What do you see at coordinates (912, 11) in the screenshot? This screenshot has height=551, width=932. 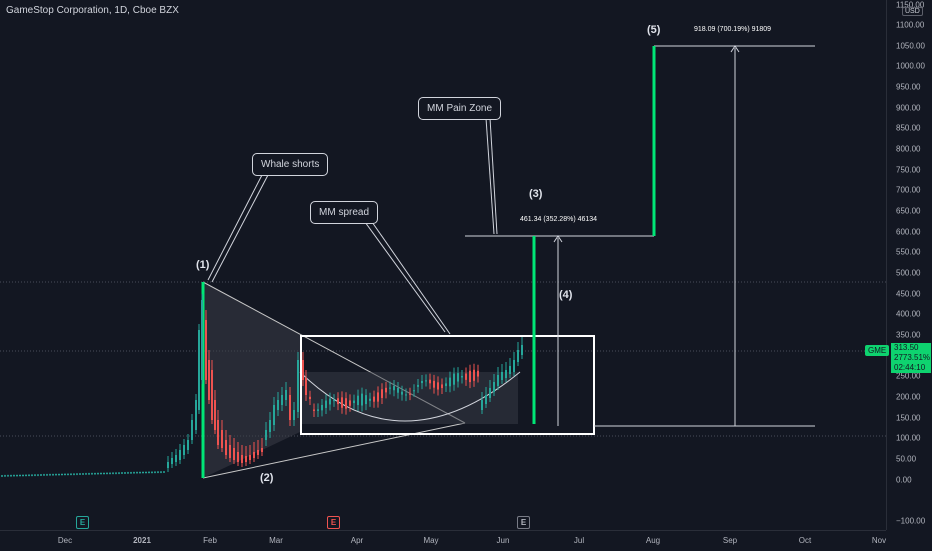 I see `currency-badge: USD` at bounding box center [912, 11].